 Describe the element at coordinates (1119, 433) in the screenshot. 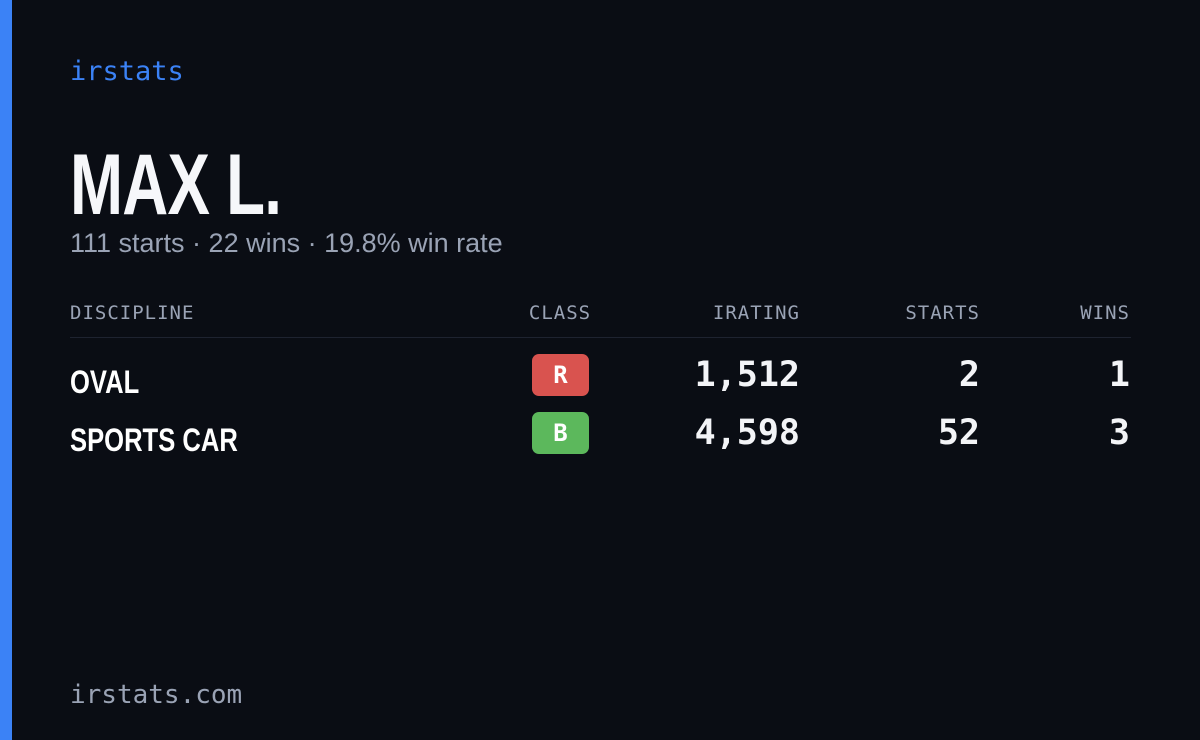

I see `wins: 3` at that location.